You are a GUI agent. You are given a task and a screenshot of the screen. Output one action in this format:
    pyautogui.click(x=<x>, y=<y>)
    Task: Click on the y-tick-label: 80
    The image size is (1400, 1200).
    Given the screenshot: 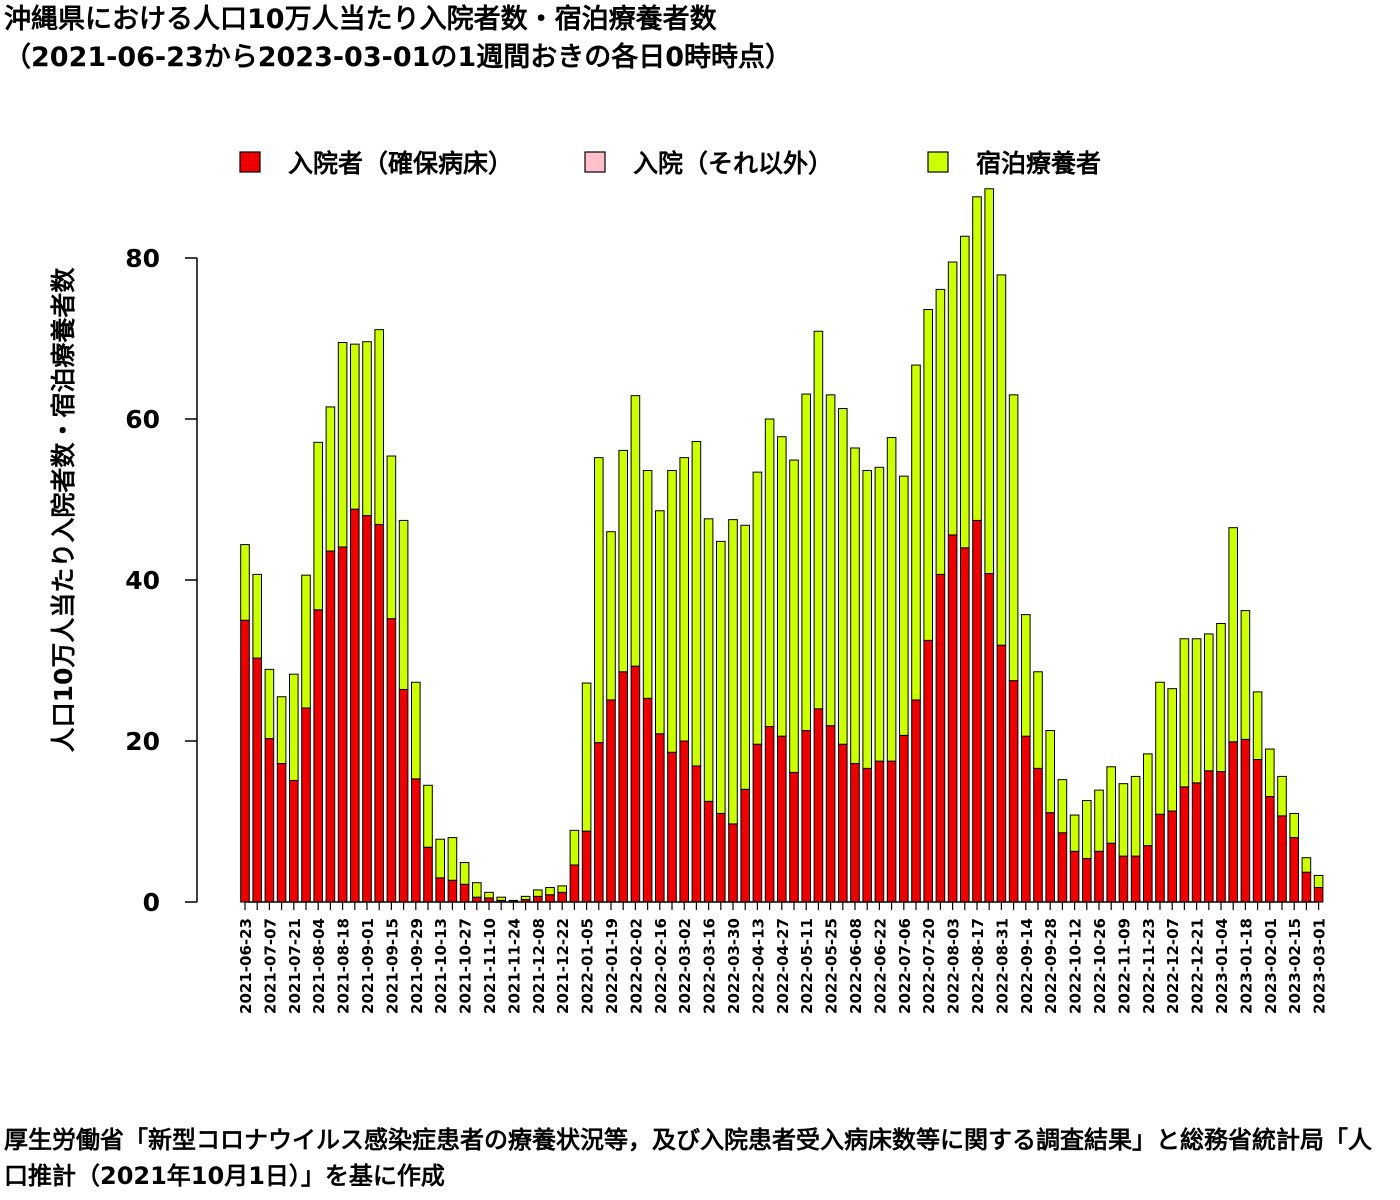 What is the action you would take?
    pyautogui.click(x=142, y=258)
    